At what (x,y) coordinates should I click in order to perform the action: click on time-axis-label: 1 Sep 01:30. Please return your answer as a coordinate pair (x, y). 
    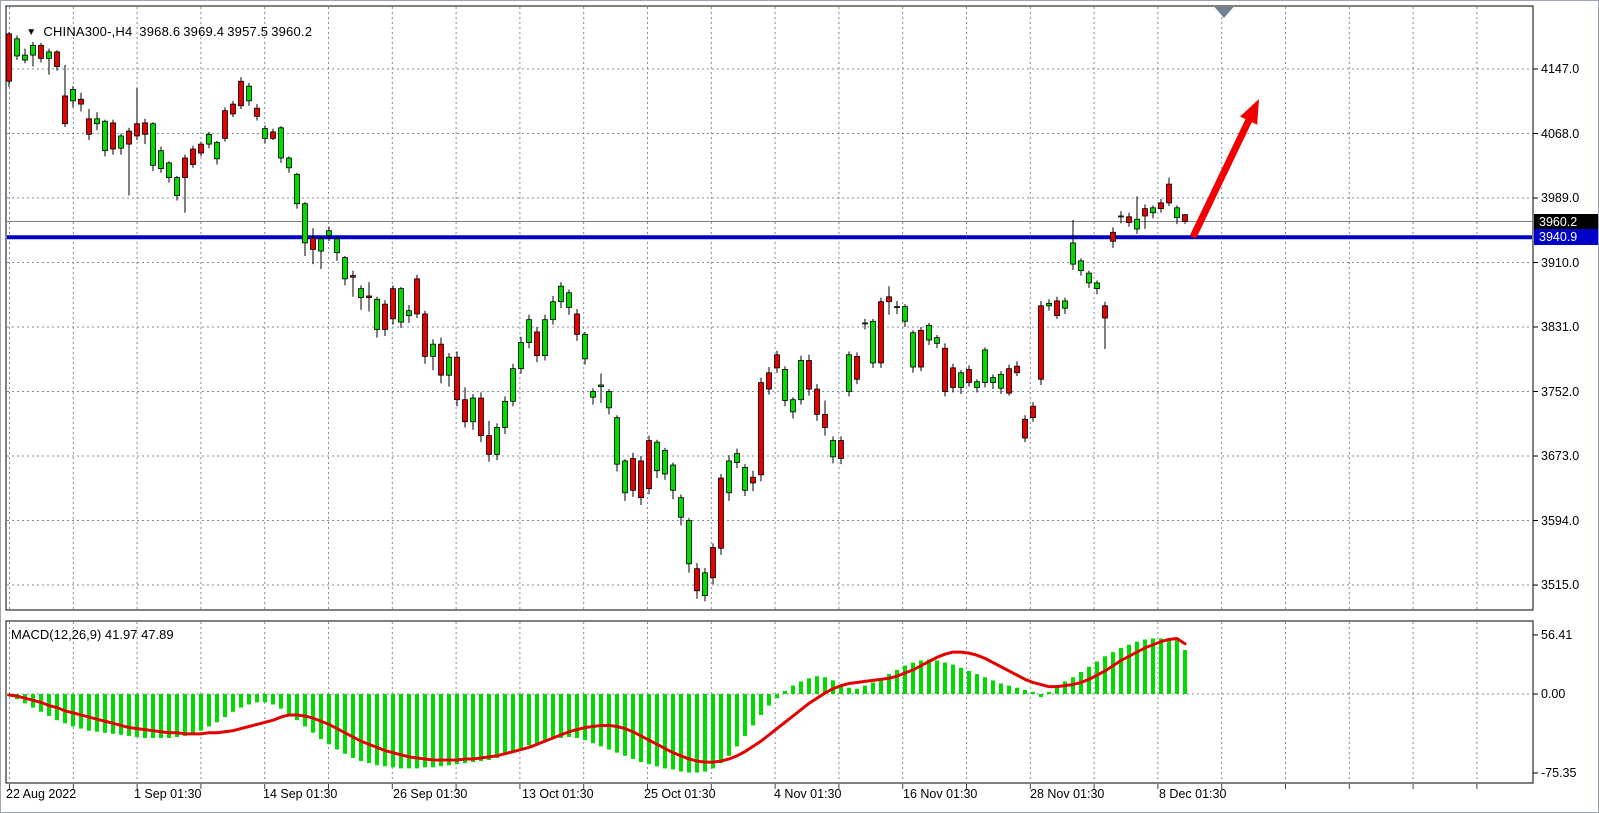
    Looking at the image, I should click on (168, 794).